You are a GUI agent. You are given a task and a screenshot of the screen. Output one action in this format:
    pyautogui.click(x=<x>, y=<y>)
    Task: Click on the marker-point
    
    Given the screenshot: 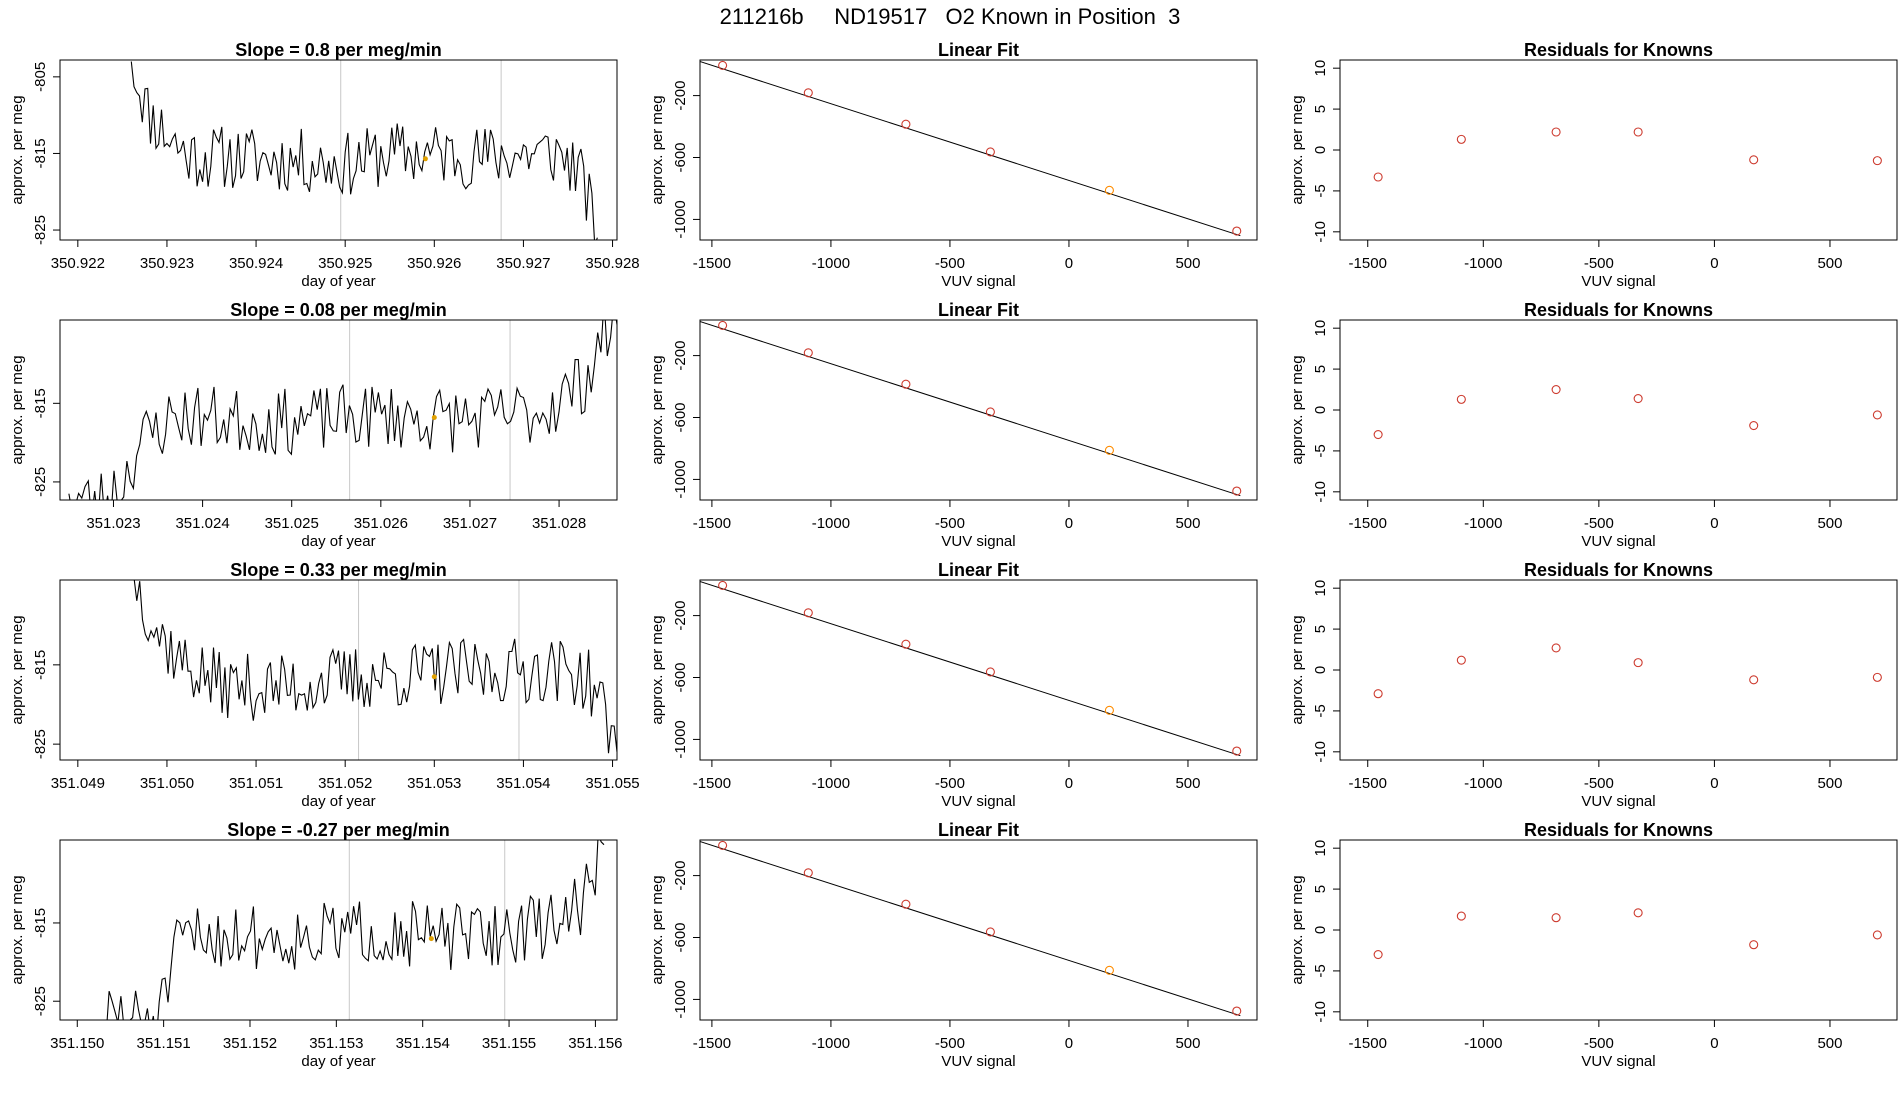 What is the action you would take?
    pyautogui.click(x=1109, y=970)
    